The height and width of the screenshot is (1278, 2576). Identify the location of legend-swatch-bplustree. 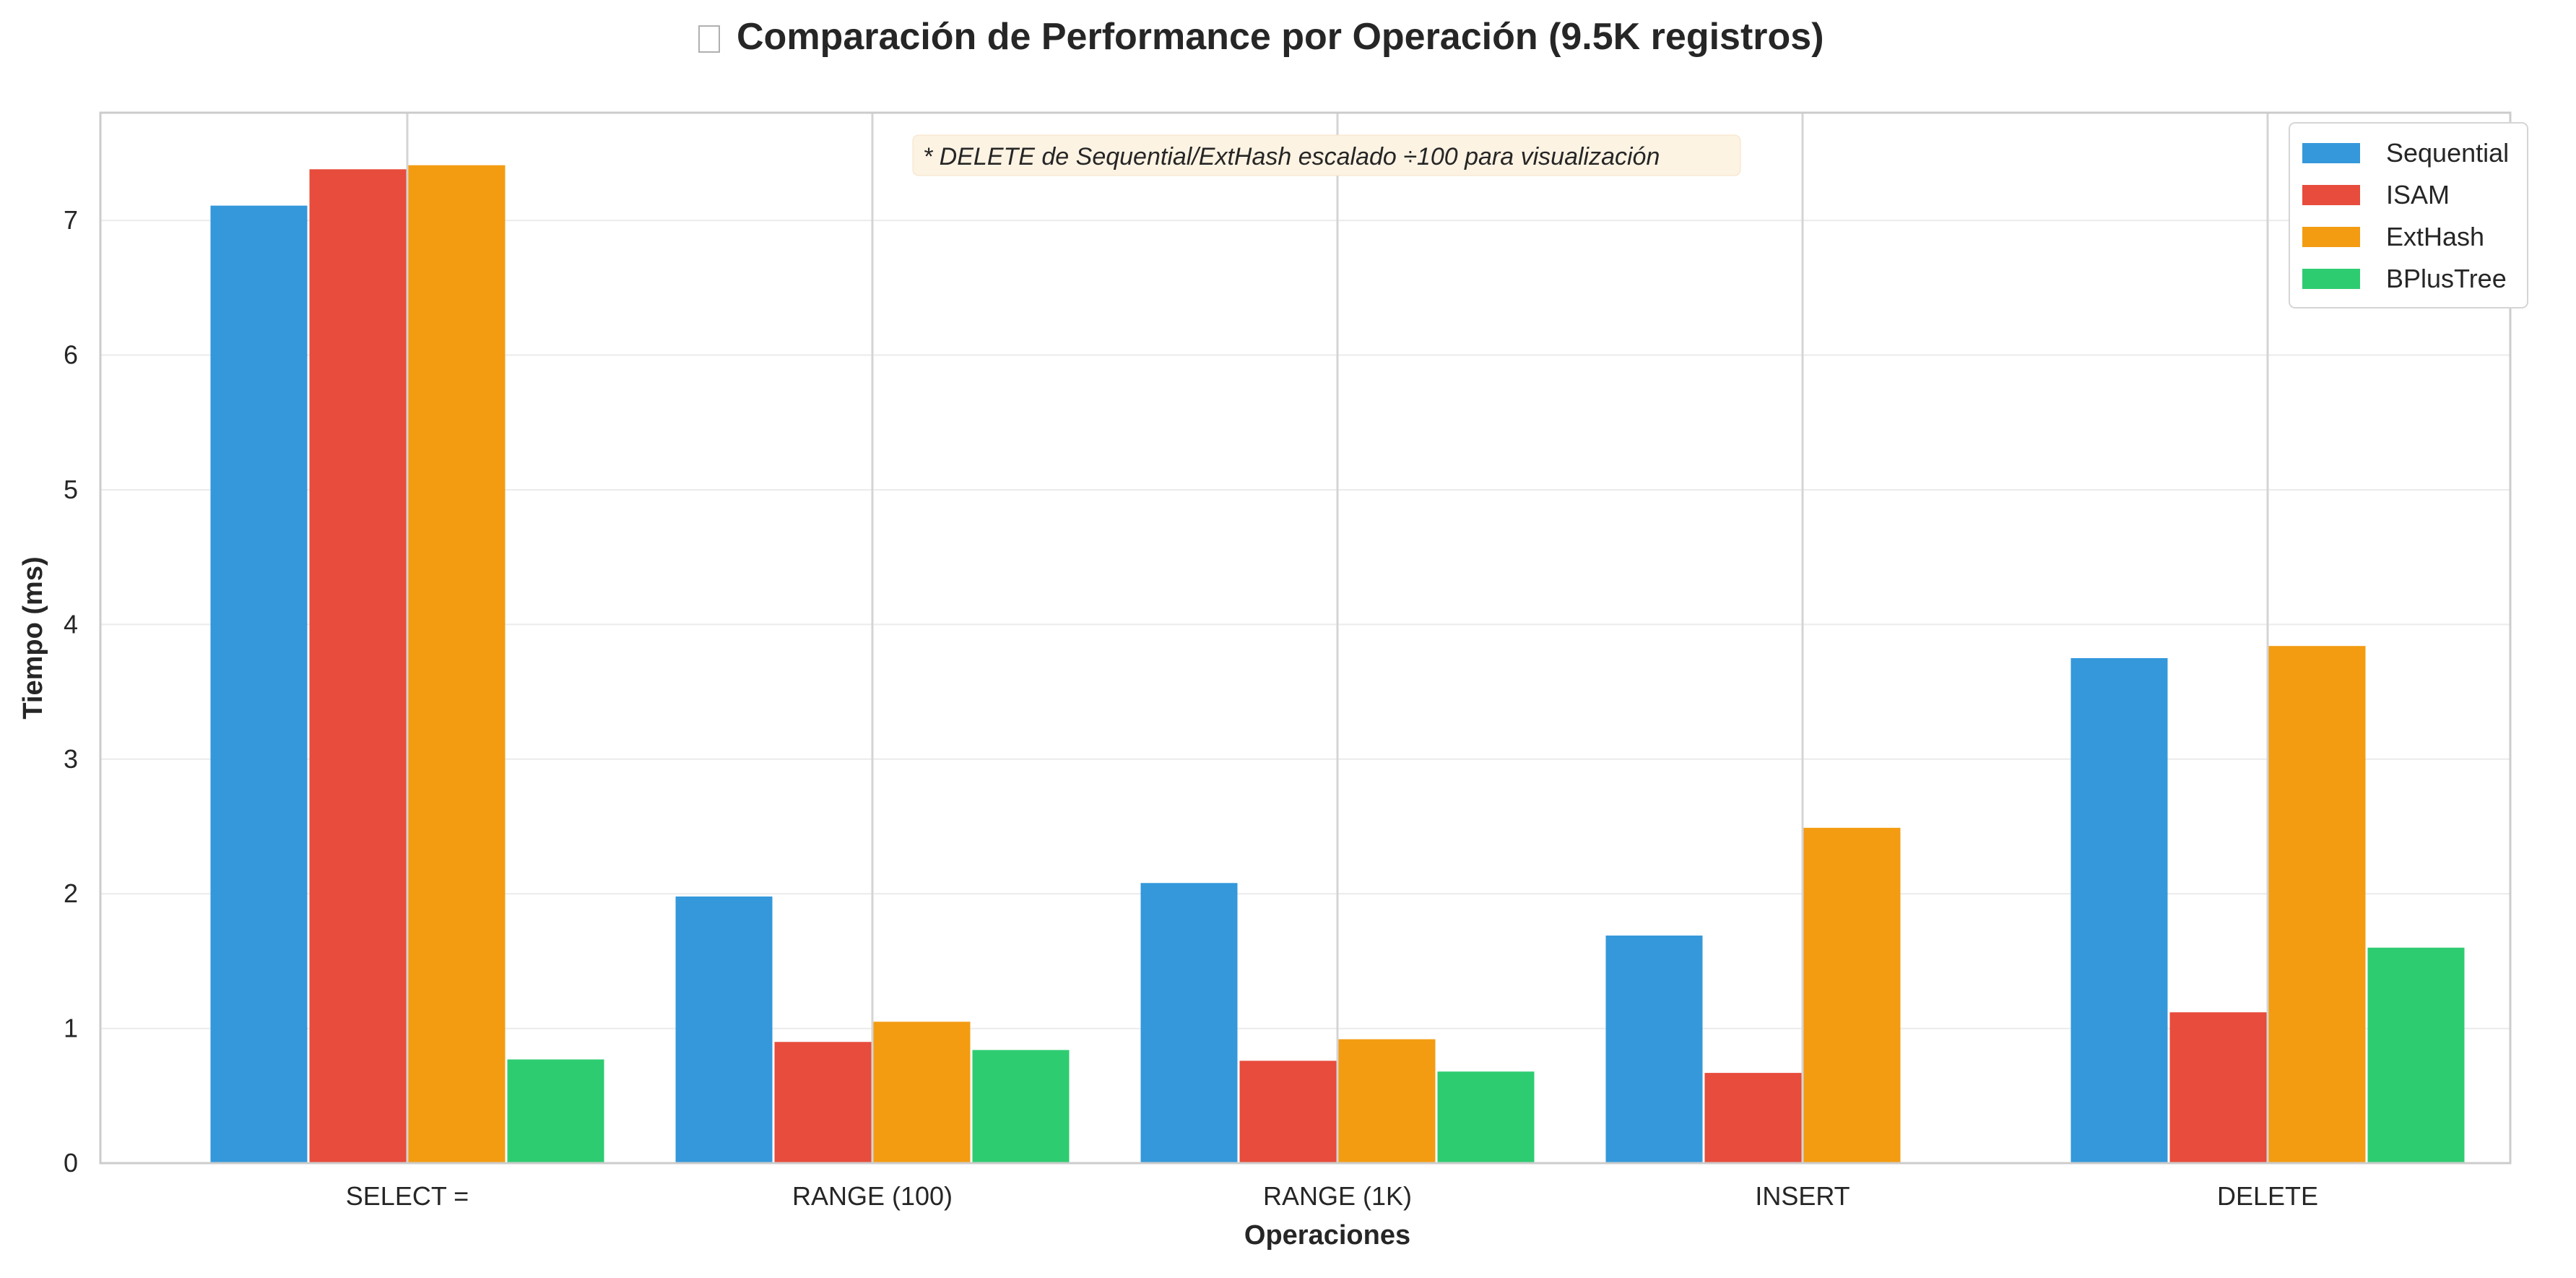
(2331, 279).